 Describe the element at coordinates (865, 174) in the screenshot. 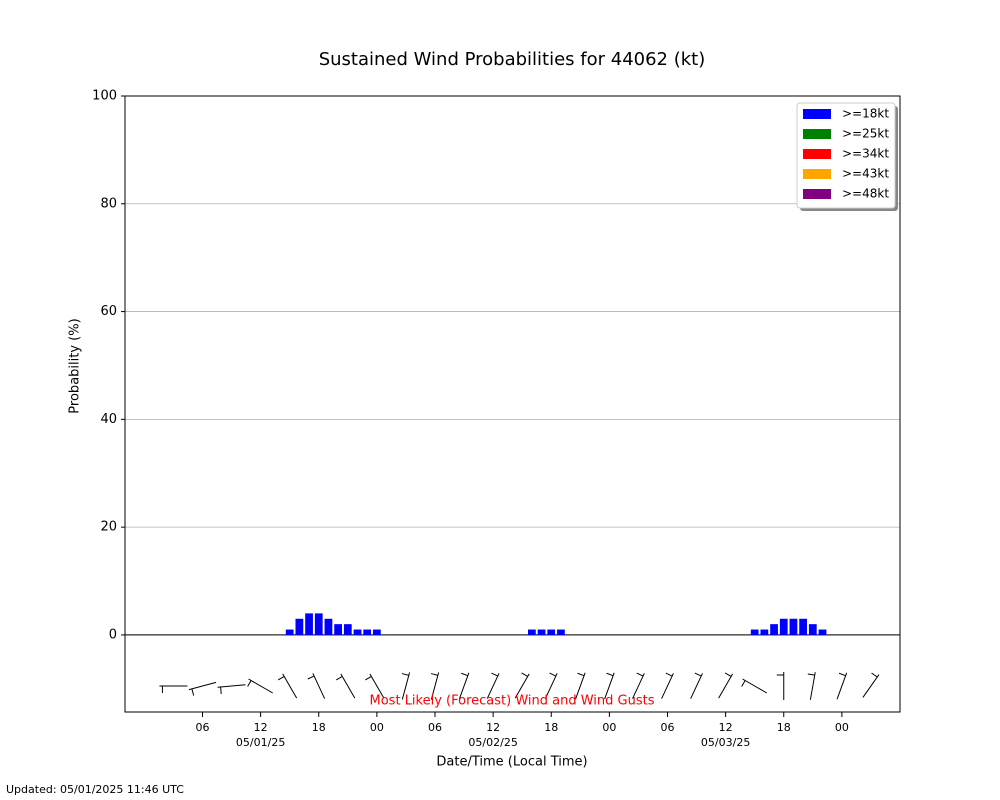

I see `legend-label: >=43kt` at that location.